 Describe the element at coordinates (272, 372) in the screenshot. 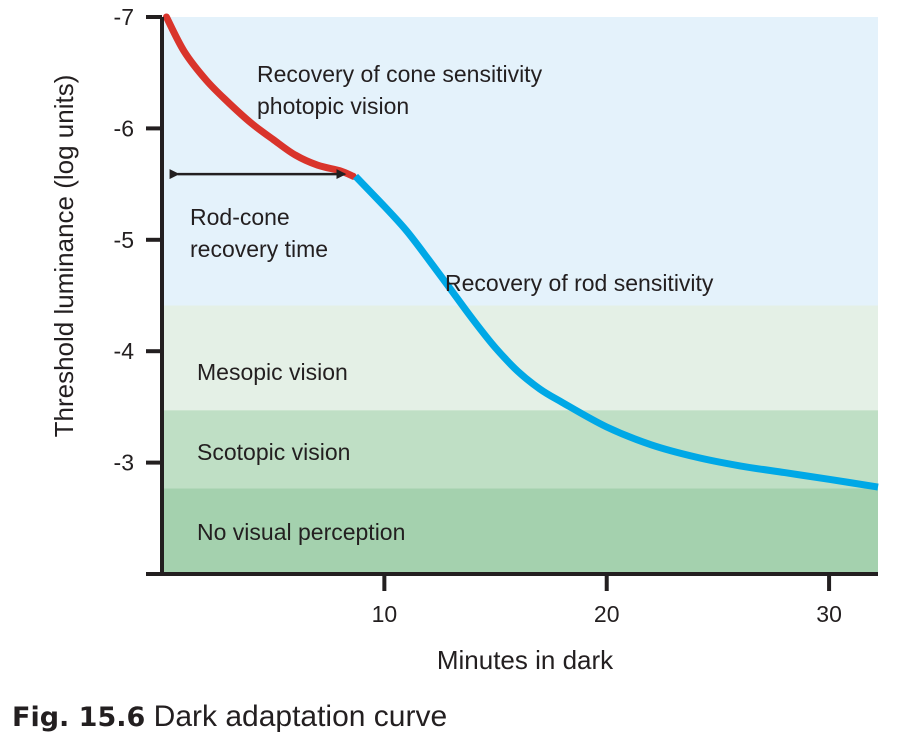

I see `mesopic-label: Mesopic vision` at that location.